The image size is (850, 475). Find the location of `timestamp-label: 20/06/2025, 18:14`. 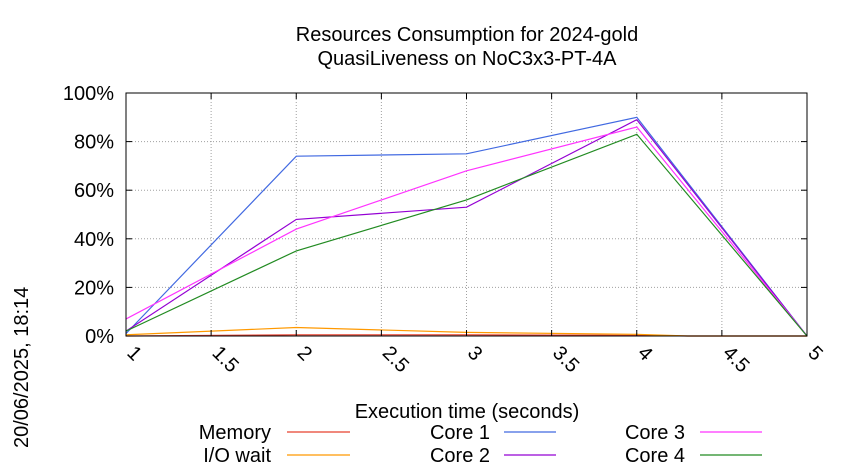

timestamp-label: 20/06/2025, 18:14 is located at coordinates (22, 367).